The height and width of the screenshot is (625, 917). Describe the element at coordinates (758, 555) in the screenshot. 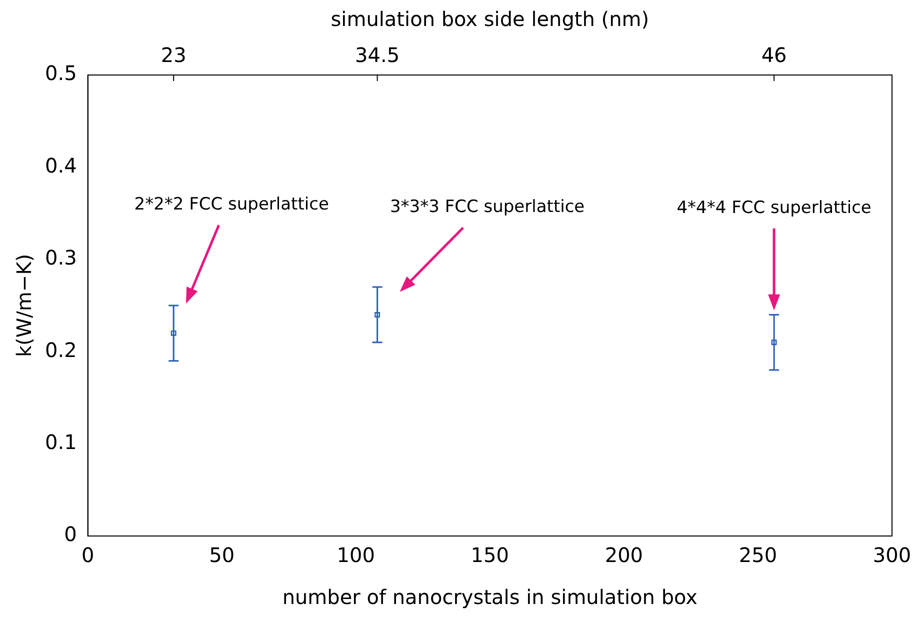

I see `x-tick-label: 250` at that location.